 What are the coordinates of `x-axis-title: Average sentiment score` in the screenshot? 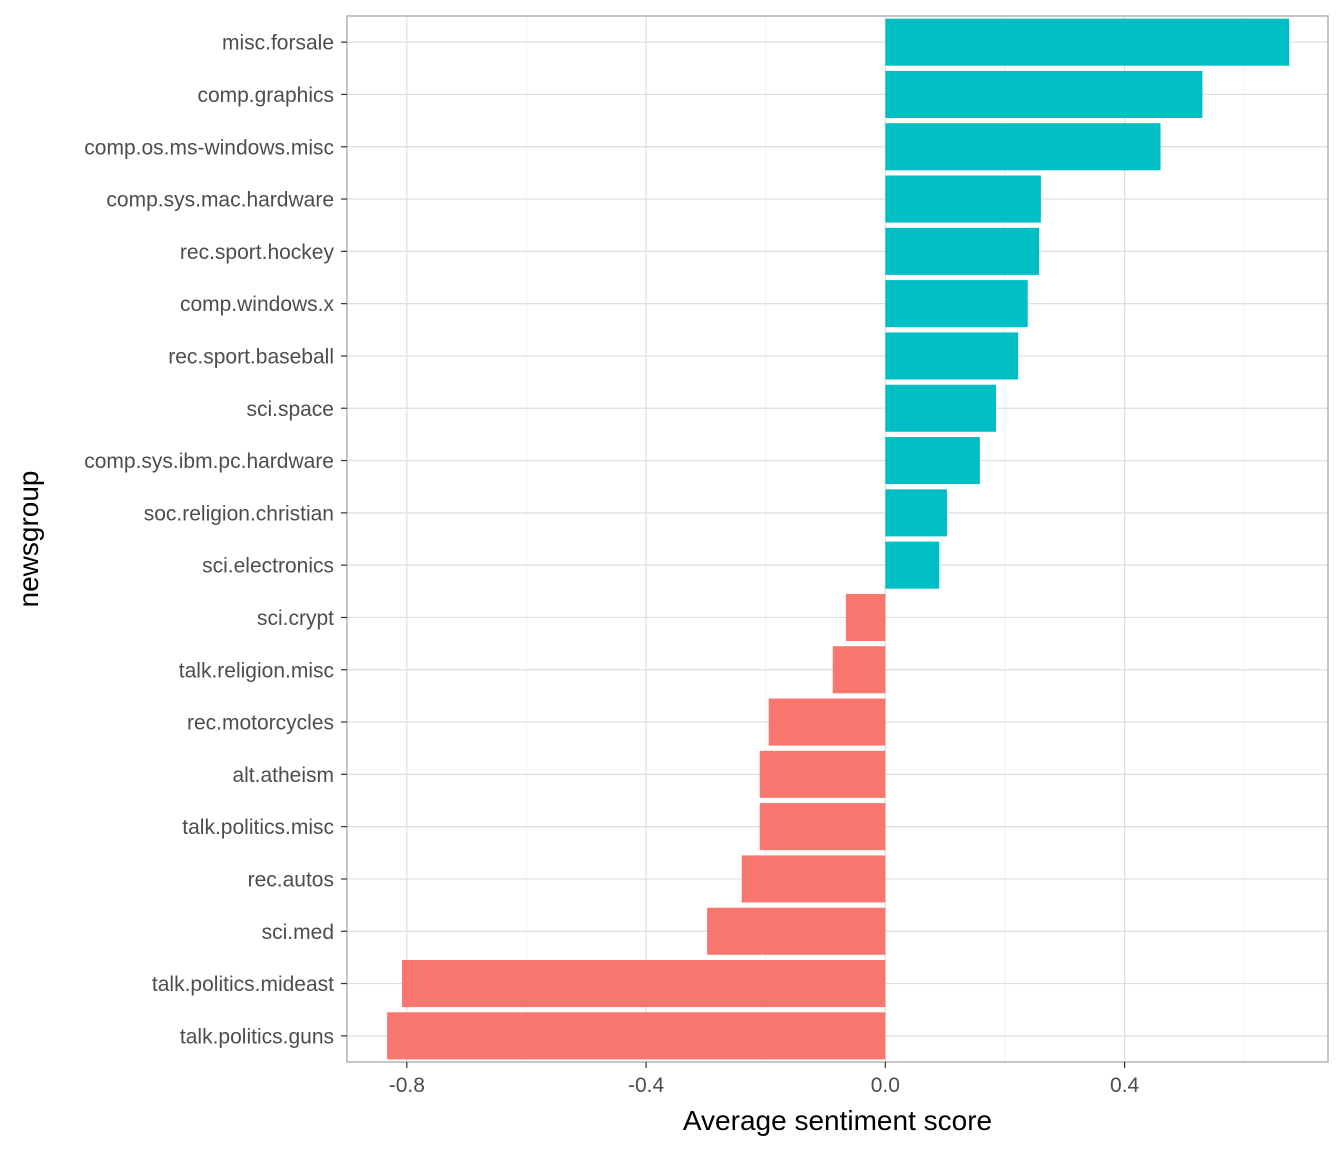 It's located at (837, 1120).